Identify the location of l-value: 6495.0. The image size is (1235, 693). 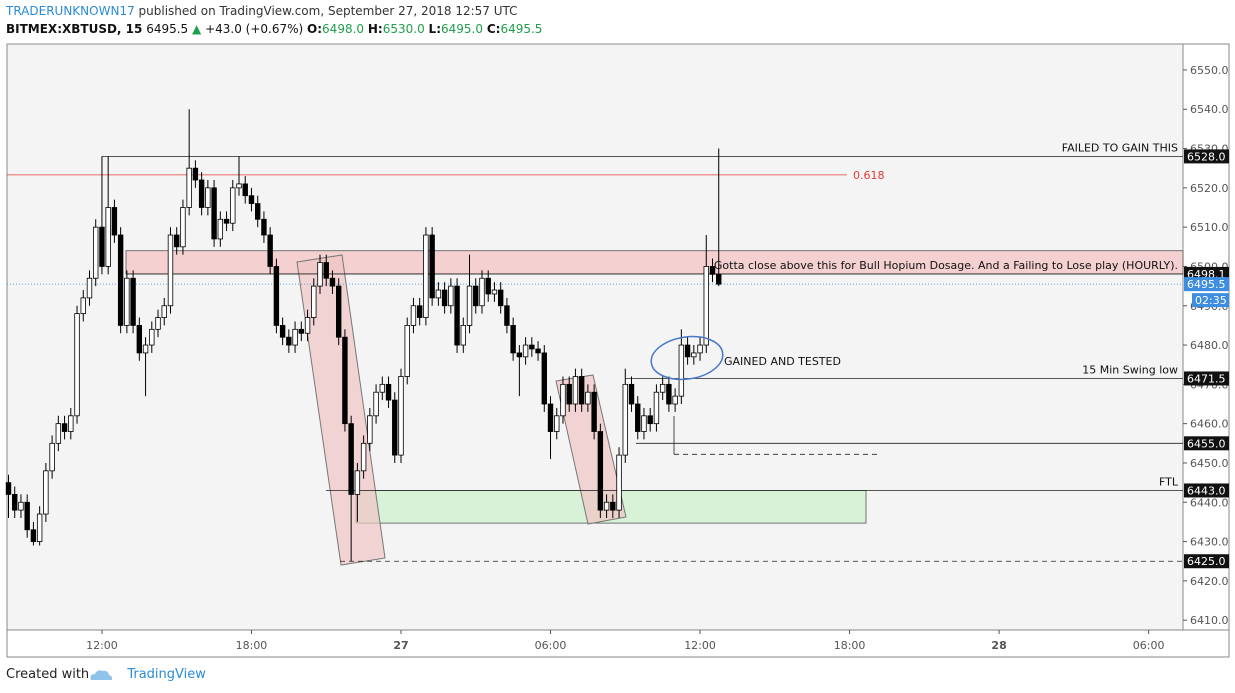
(462, 29).